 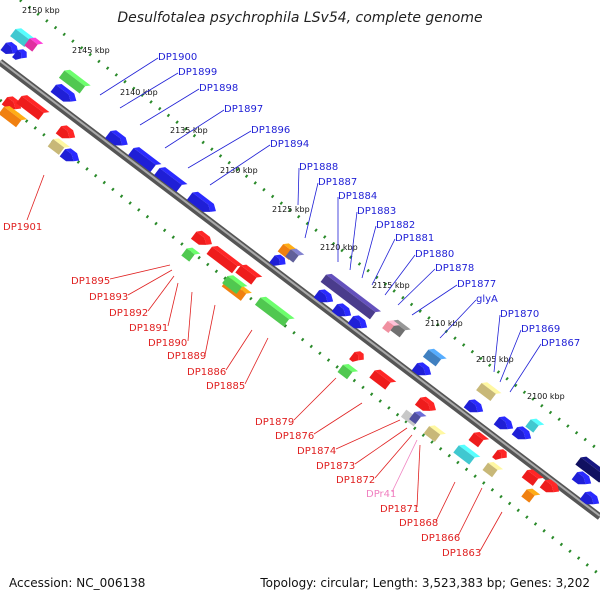 What do you see at coordinates (316, 451) in the screenshot?
I see `gene-label: DP1874` at bounding box center [316, 451].